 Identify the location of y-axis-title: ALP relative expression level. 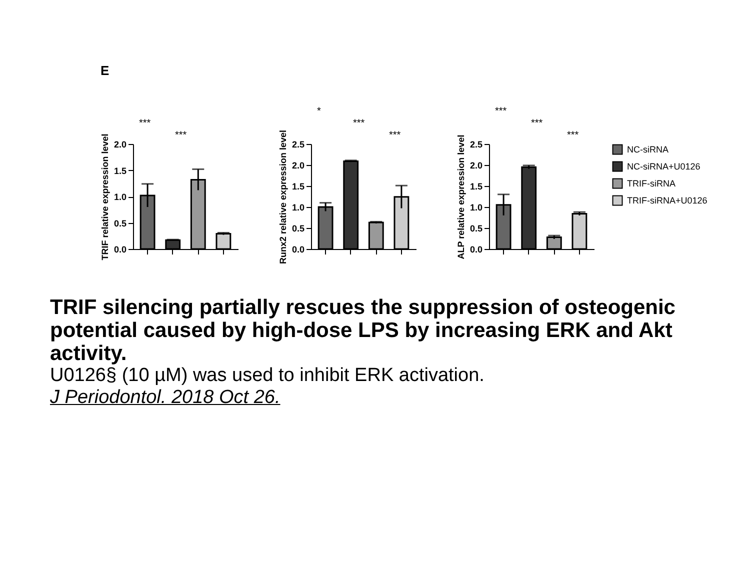
(461, 197).